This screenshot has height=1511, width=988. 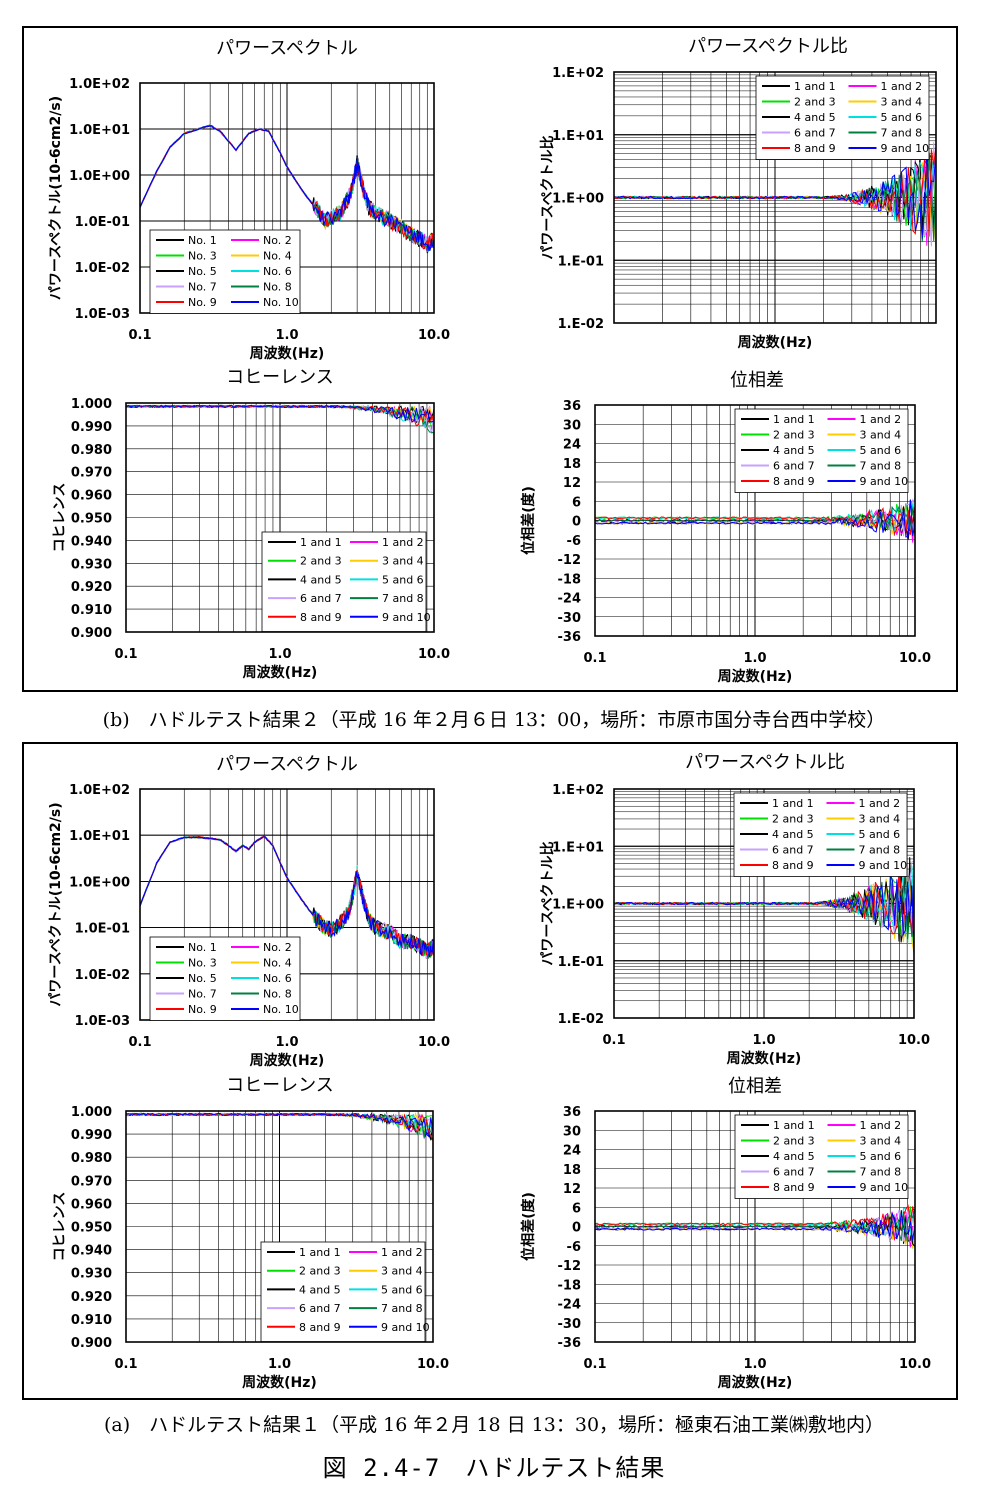 I want to click on y-tick-label: 0.920, so click(x=91, y=587).